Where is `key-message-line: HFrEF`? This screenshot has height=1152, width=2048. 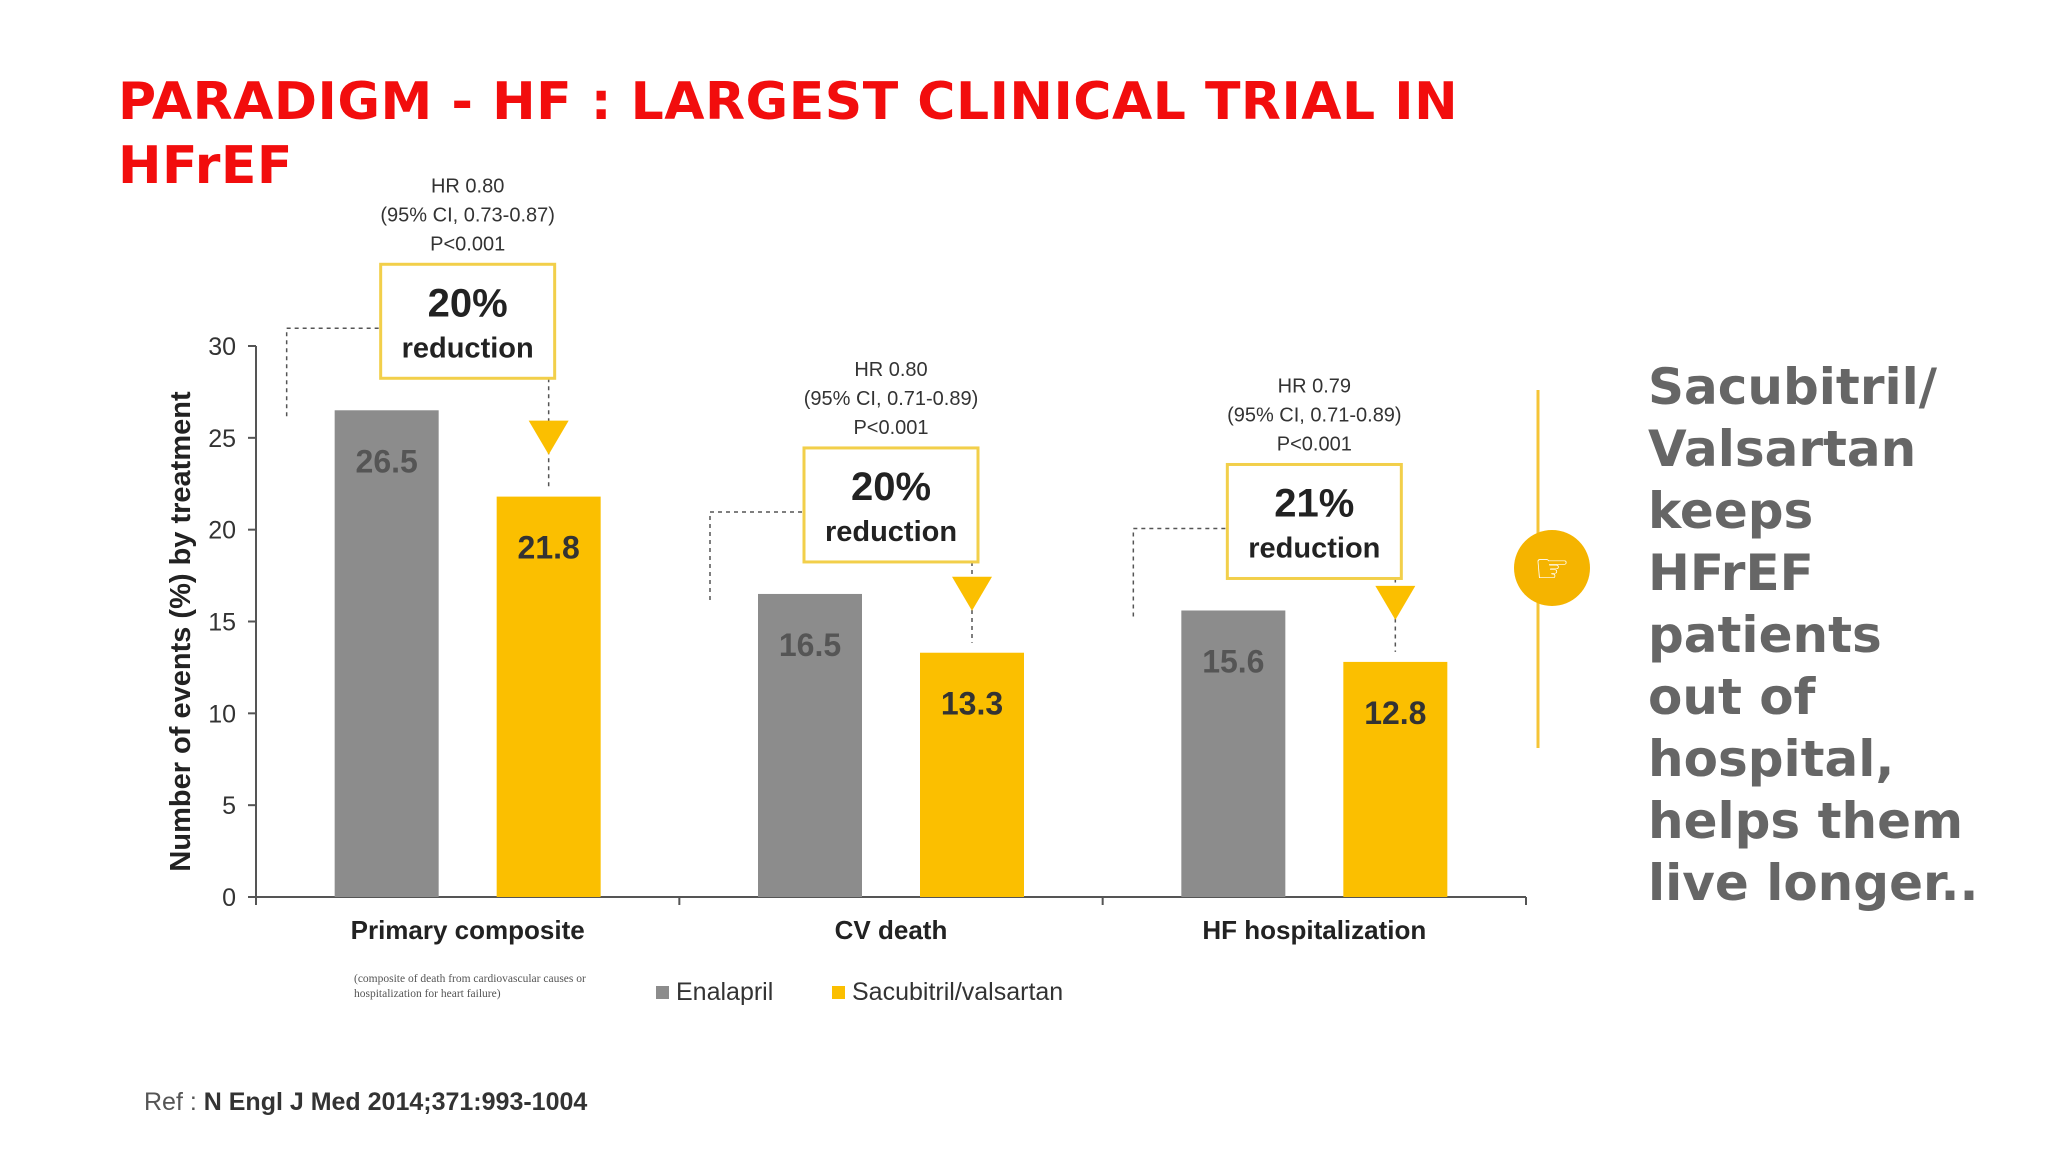 key-message-line: HFrEF is located at coordinates (1731, 573).